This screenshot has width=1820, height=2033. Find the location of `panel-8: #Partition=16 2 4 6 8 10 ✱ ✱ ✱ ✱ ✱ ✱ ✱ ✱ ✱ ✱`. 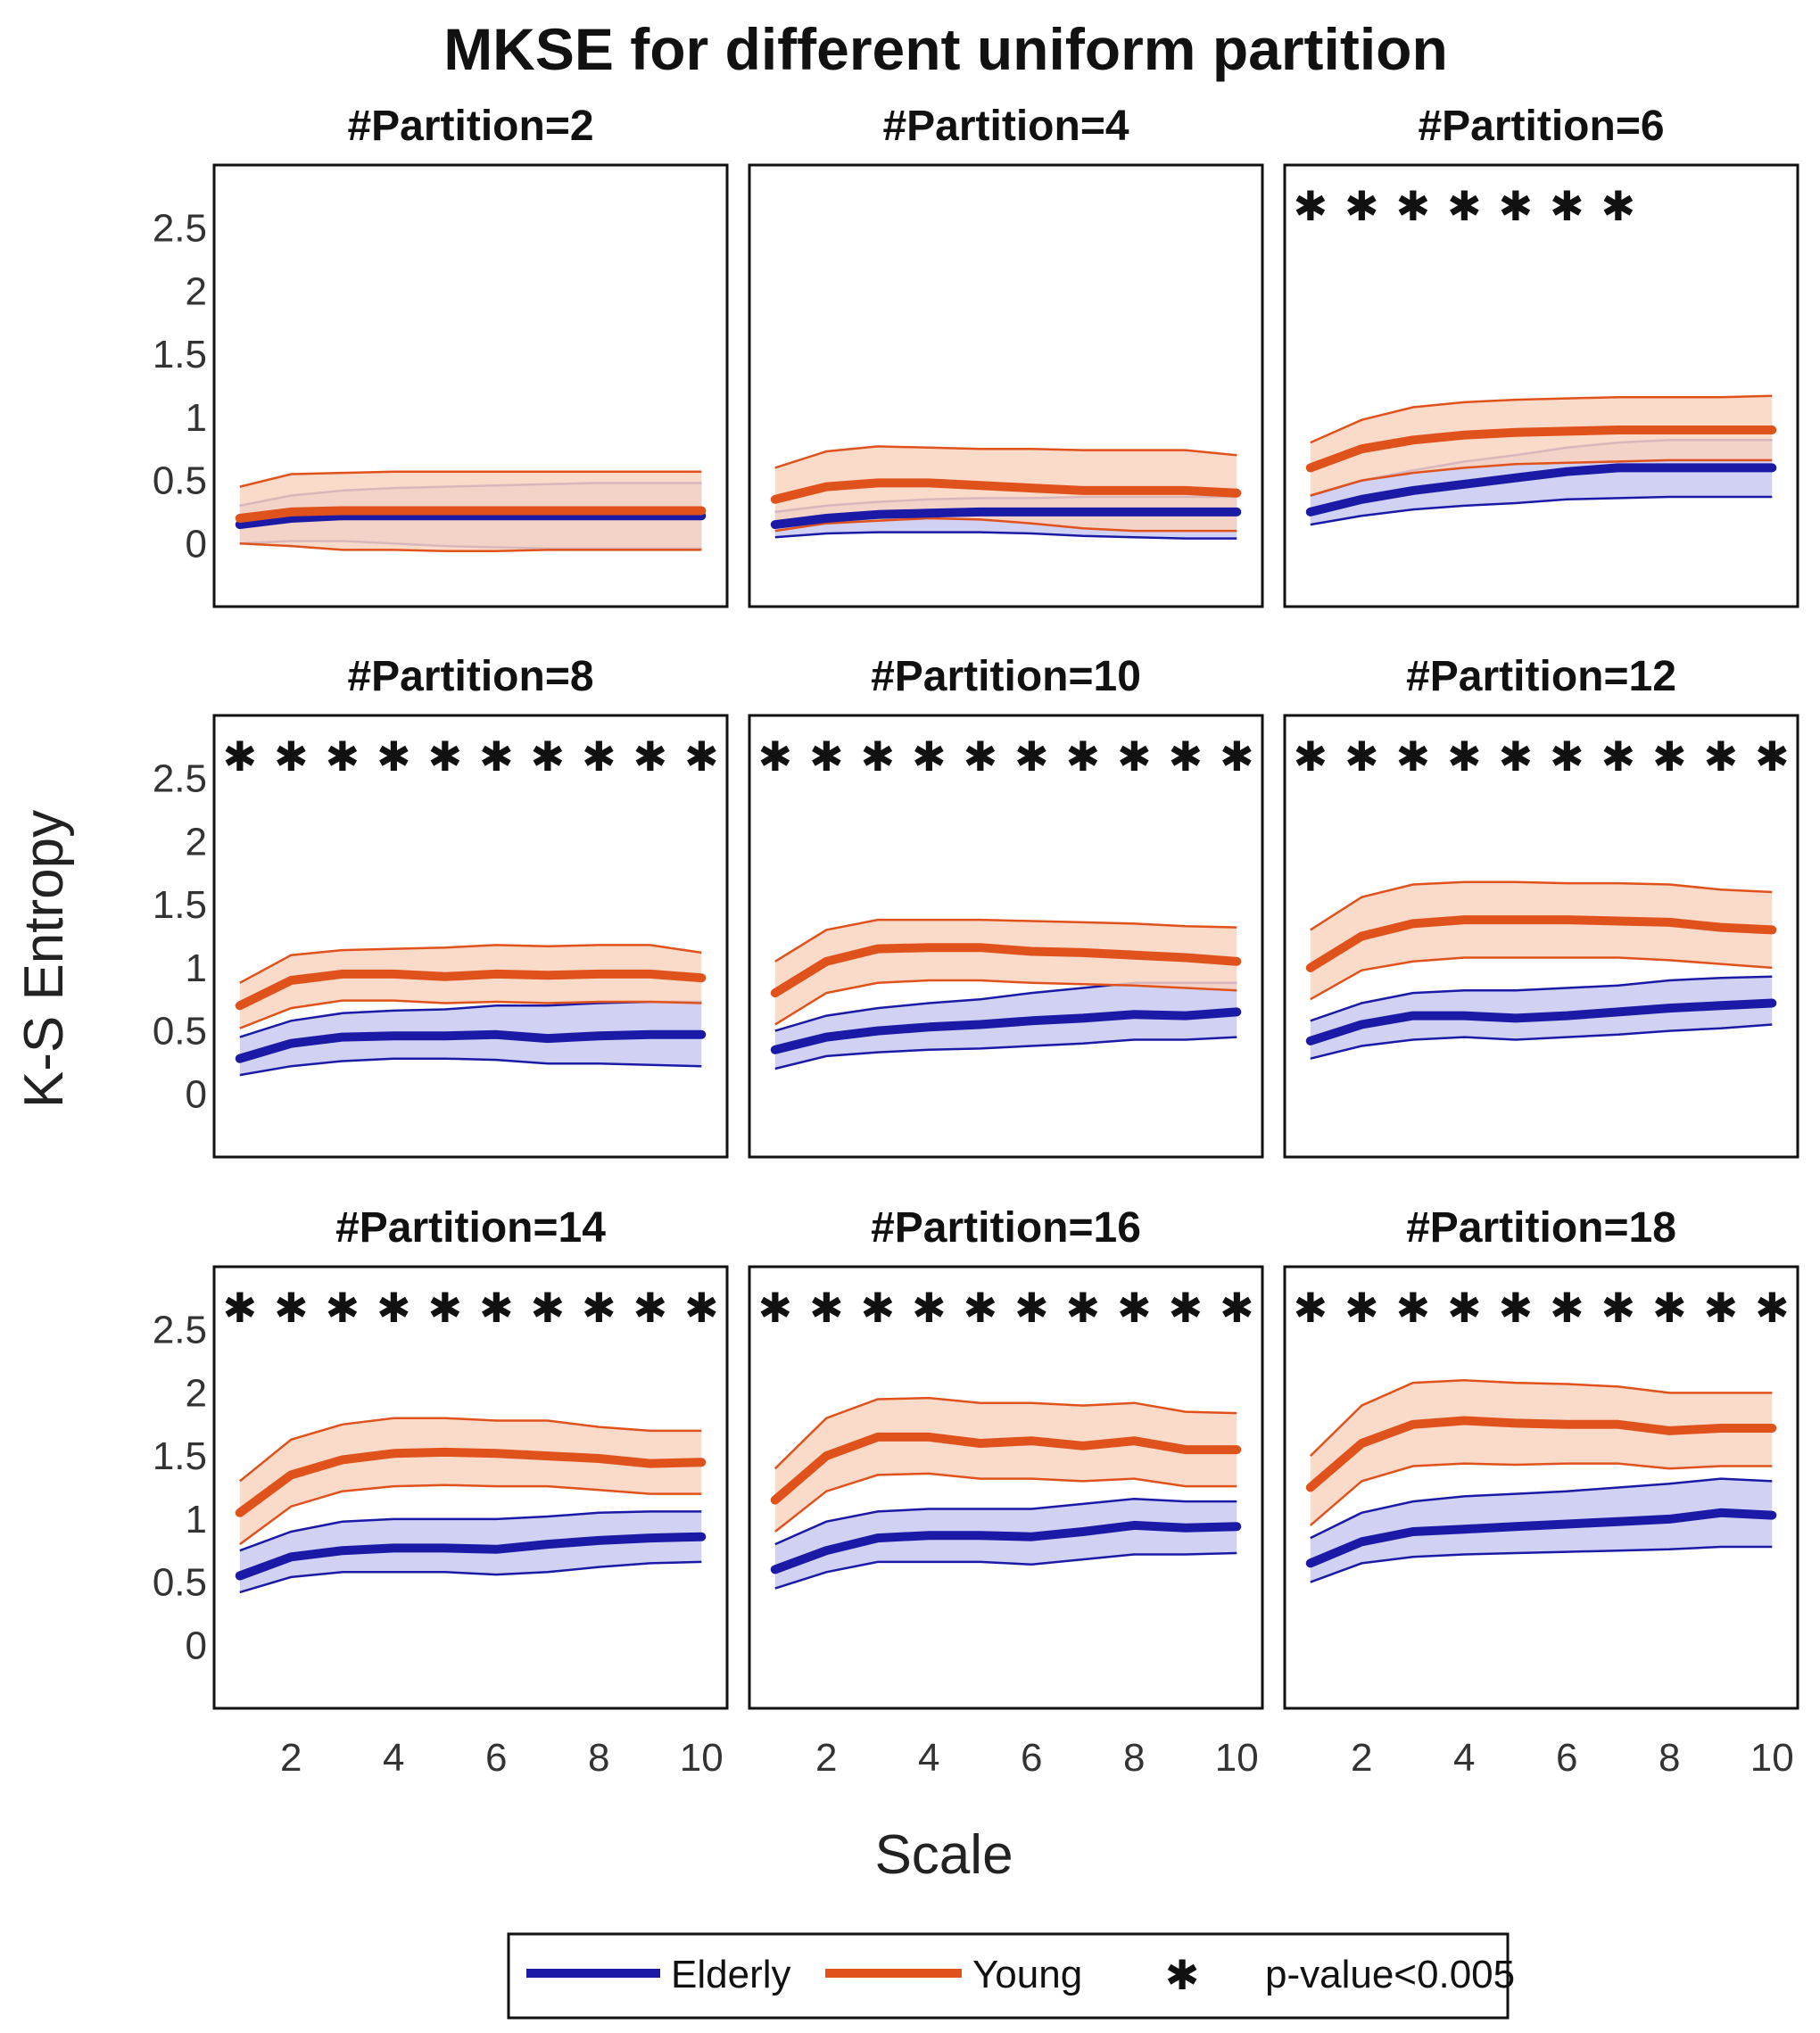

panel-8: #Partition=16 2 4 6 8 10 ✱ ✱ ✱ ✱ ✱ ✱ ✱ ✱ ✱ ✱ is located at coordinates (1006, 1492).